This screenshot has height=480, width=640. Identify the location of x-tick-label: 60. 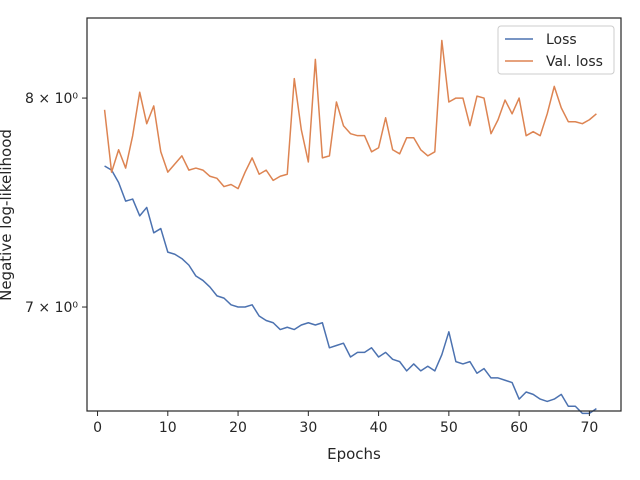
(519, 428).